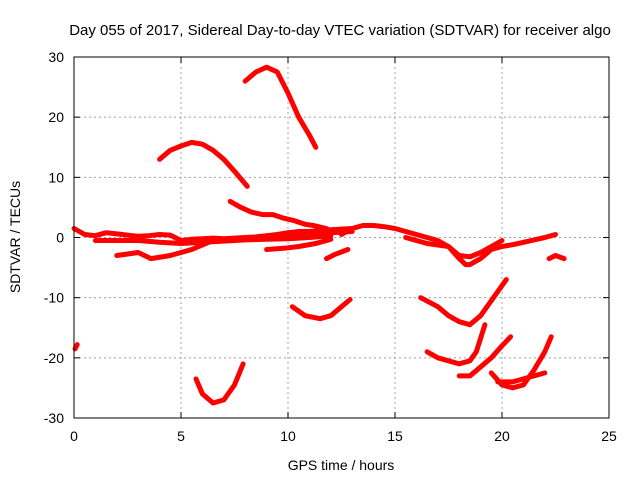  What do you see at coordinates (395, 436) in the screenshot?
I see `x-tick-label: 15` at bounding box center [395, 436].